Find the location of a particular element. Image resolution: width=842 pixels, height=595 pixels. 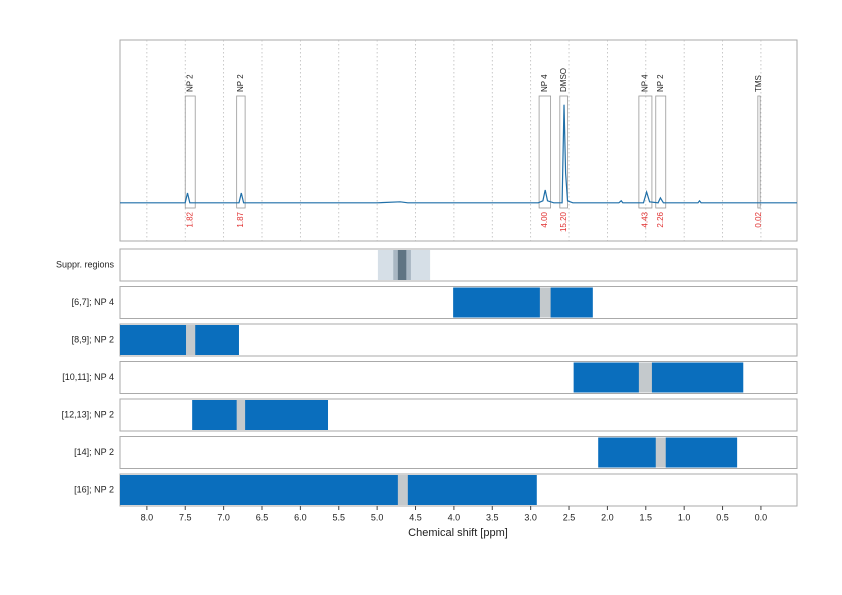

x-tick-label: 6.5 is located at coordinates (262, 517).